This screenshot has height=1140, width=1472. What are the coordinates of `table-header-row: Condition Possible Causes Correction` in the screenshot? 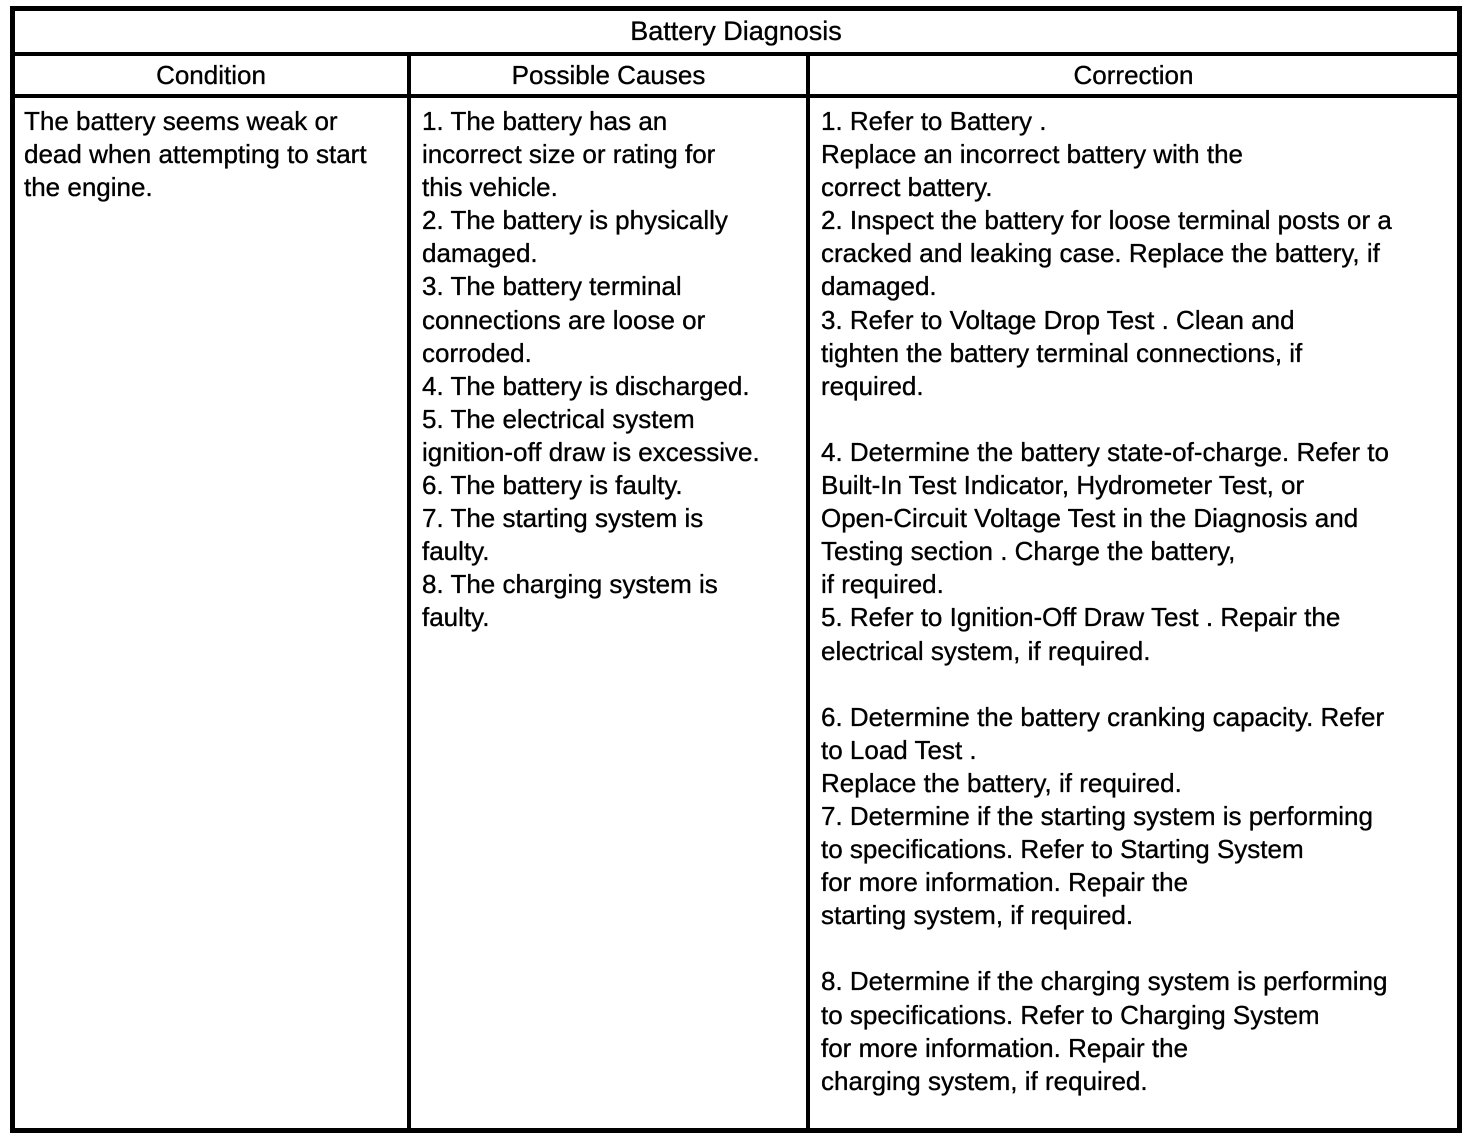 It's located at (736, 77).